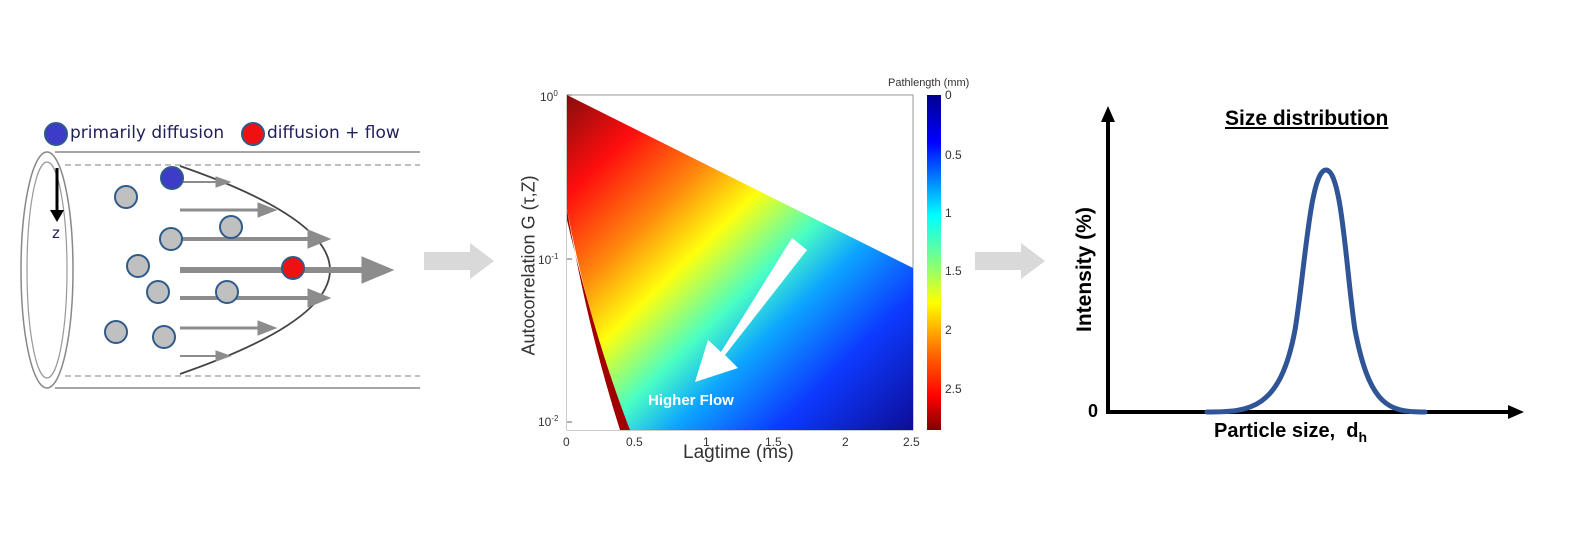 The height and width of the screenshot is (534, 1589). I want to click on x-tick-0.5: 0.5, so click(634, 442).